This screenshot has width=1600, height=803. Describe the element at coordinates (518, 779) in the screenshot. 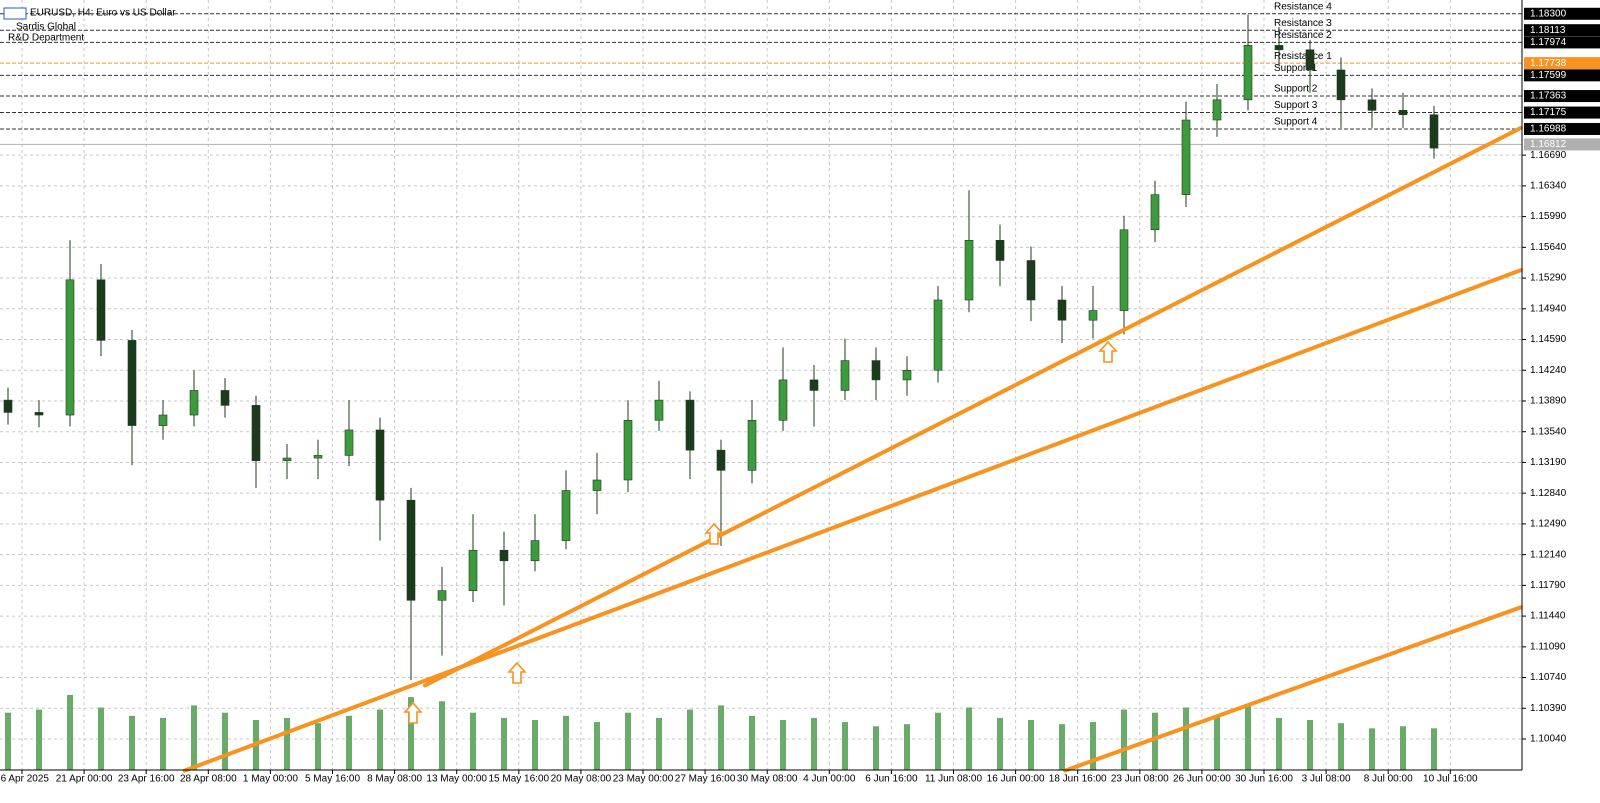

I see `x-tick-label: 15 May 16:00` at that location.